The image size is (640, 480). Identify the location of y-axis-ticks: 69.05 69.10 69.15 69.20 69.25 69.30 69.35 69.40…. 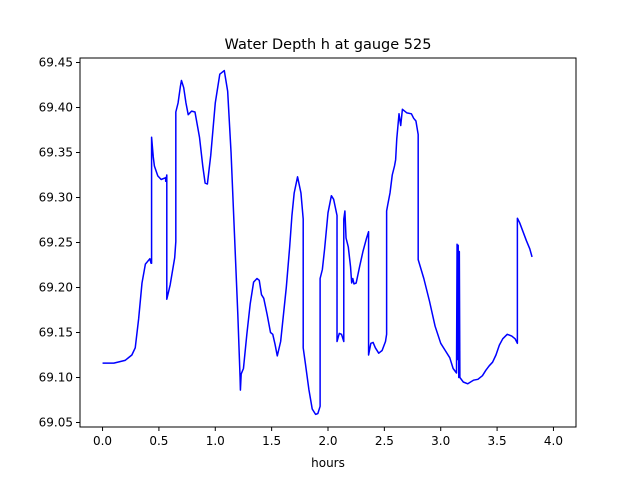
(59, 243).